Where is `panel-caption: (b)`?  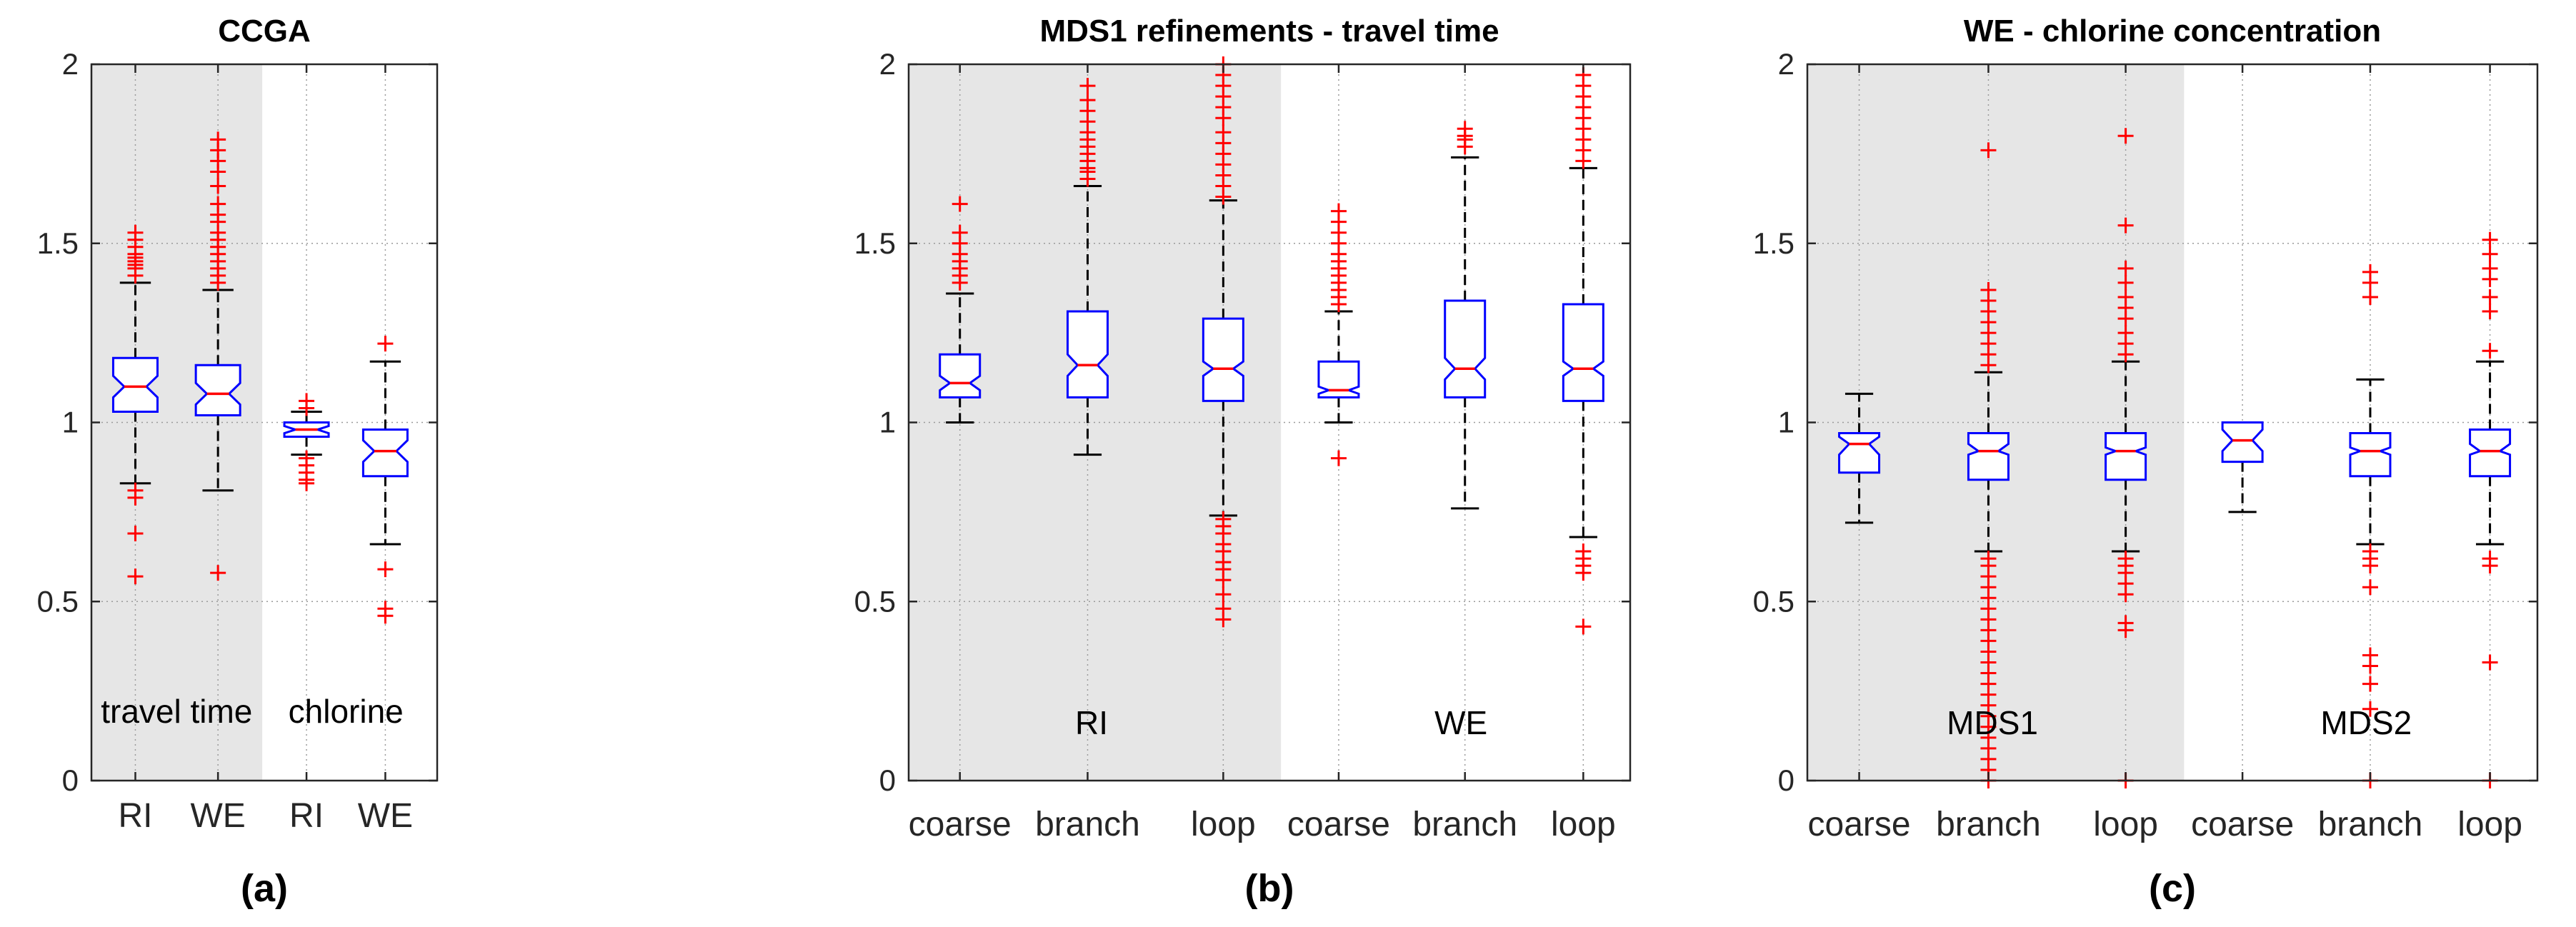 panel-caption: (b) is located at coordinates (1269, 889).